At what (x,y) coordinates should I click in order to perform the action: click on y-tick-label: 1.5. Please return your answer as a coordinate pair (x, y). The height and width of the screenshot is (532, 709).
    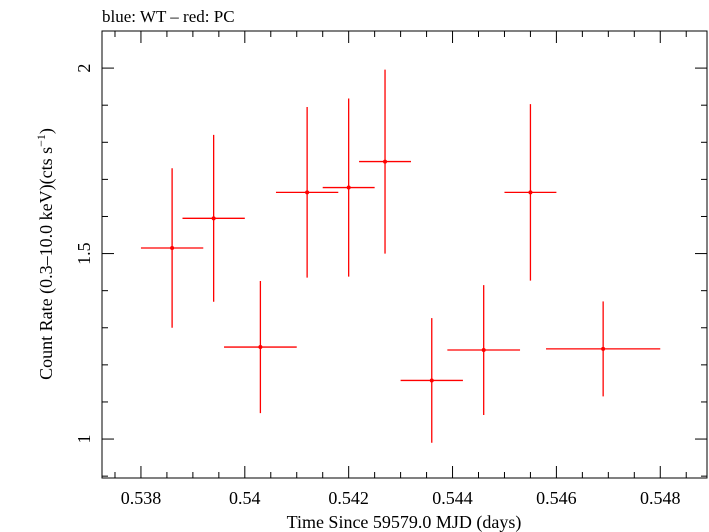
    Looking at the image, I should click on (84, 253).